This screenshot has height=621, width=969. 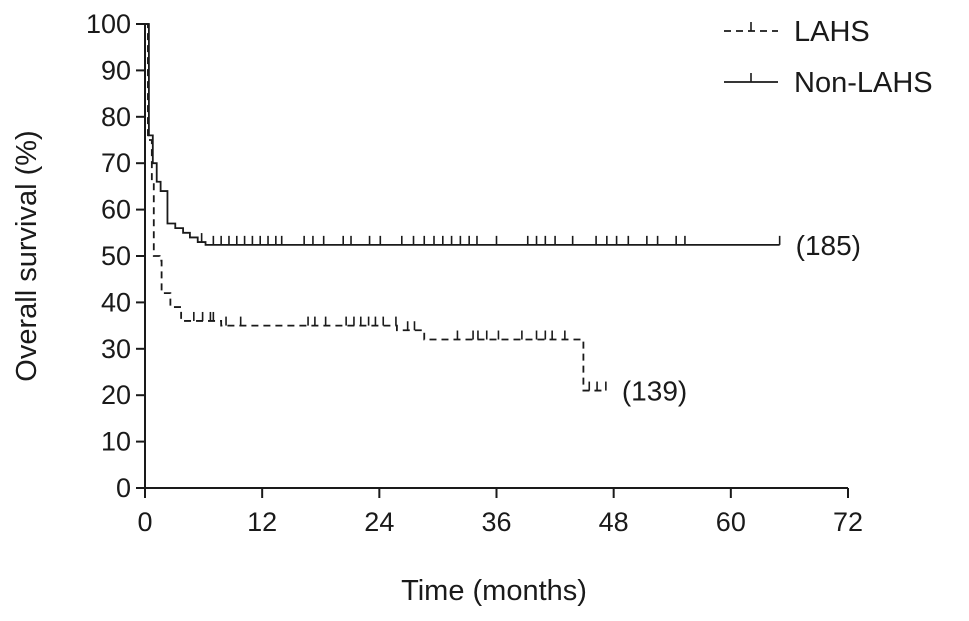 What do you see at coordinates (116, 302) in the screenshot?
I see `y-tick-label: 40` at bounding box center [116, 302].